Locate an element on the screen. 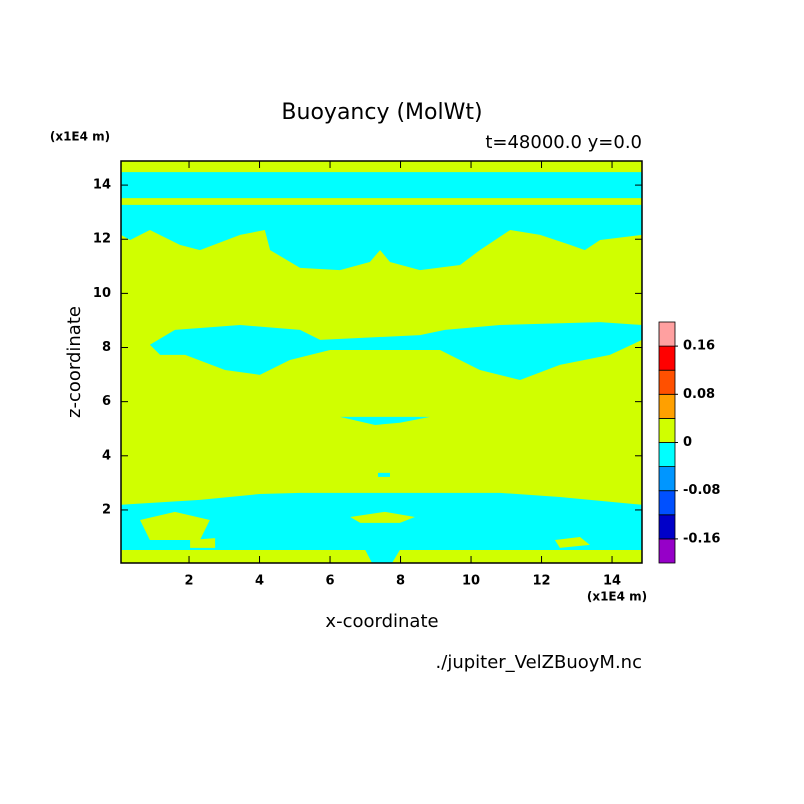  y-tick-label: 2 is located at coordinates (106, 509).